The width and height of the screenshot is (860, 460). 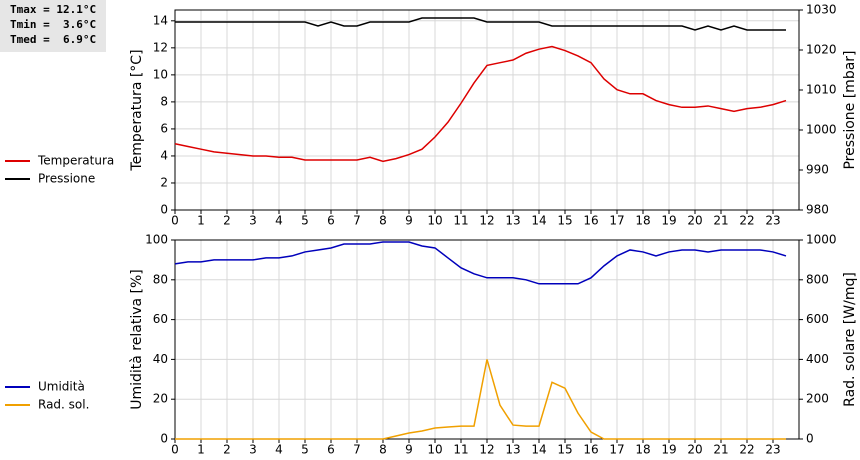 What do you see at coordinates (160, 319) in the screenshot?
I see `y-tick-label: 60` at bounding box center [160, 319].